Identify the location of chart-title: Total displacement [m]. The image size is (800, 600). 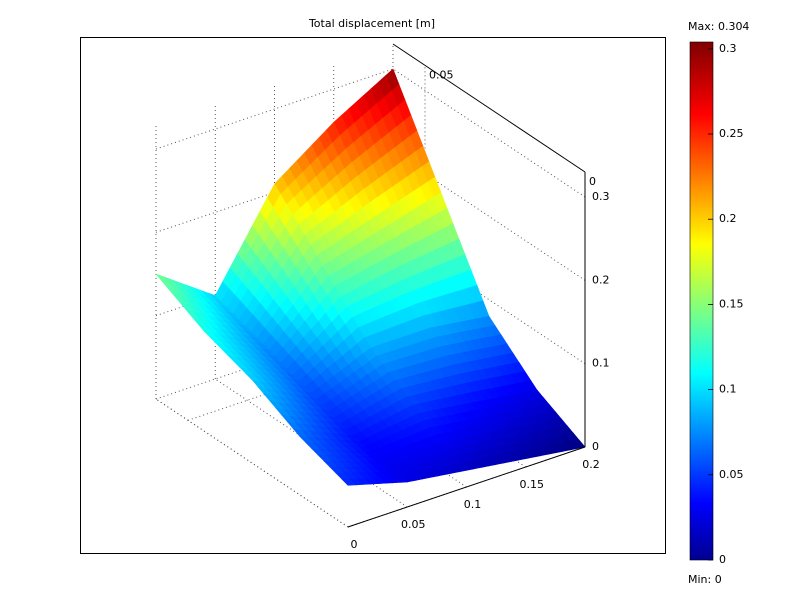
(371, 23).